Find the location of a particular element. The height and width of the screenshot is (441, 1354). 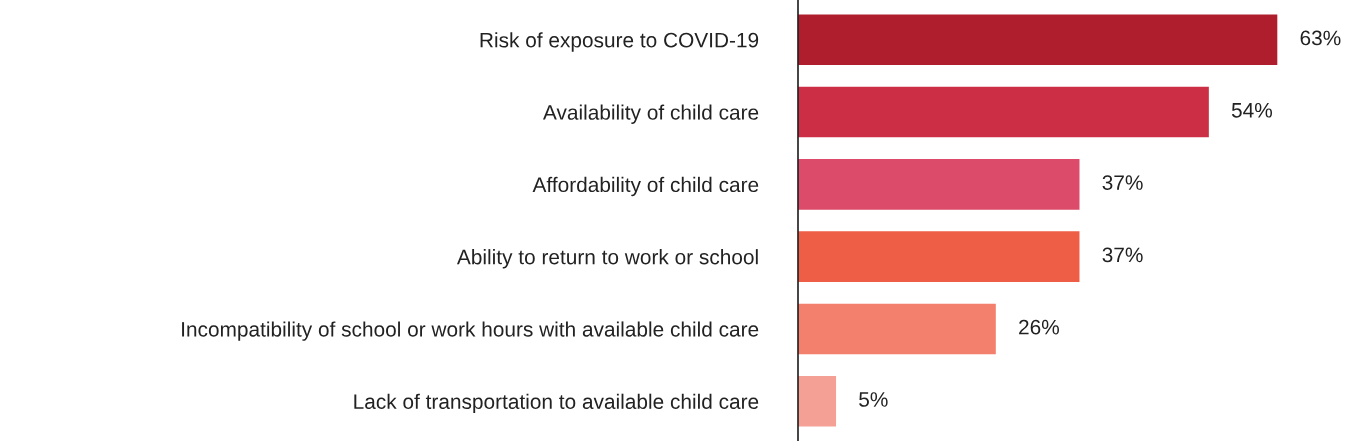

y-tick-label: Ability to return to work or school is located at coordinates (607, 259).